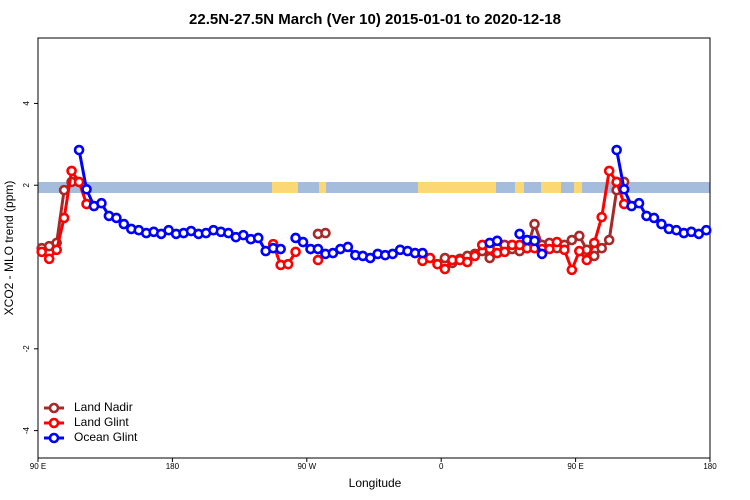  What do you see at coordinates (26, 430) in the screenshot?
I see `y-tick-label: -4` at bounding box center [26, 430].